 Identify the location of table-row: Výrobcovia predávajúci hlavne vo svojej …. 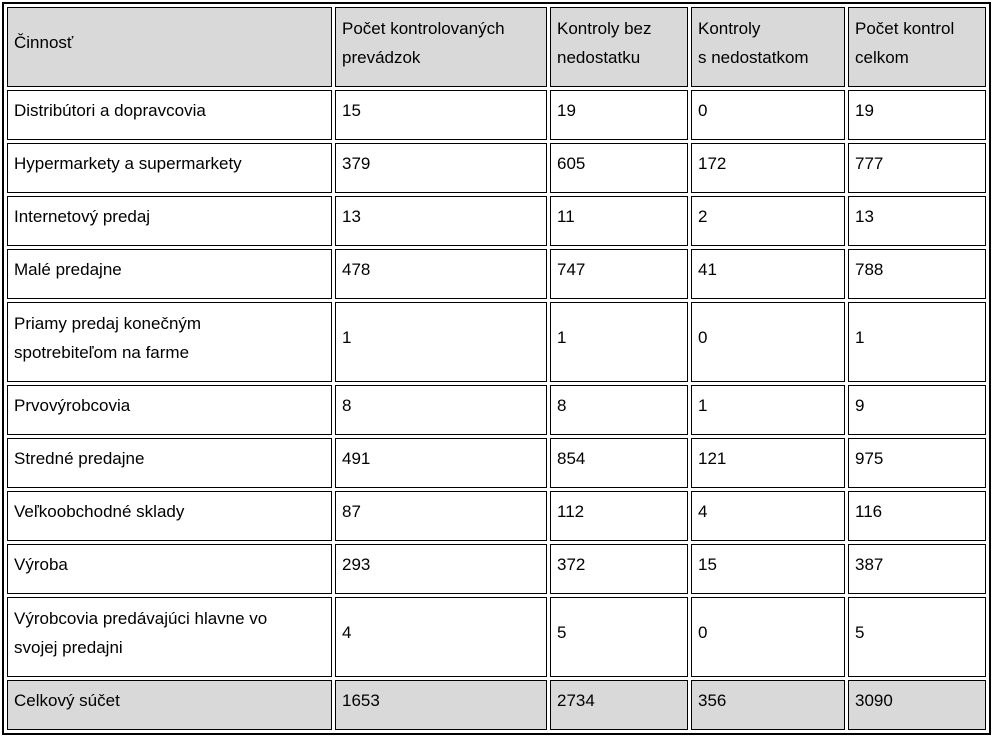
(496, 637).